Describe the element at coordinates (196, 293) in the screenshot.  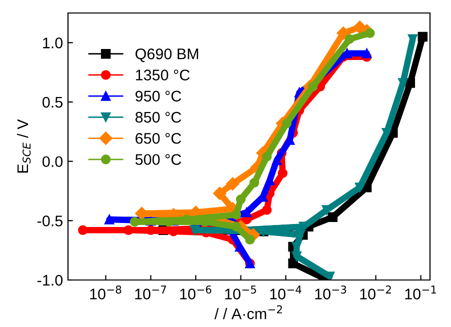
I see `x-tick-label: 10$^{−6}$` at that location.